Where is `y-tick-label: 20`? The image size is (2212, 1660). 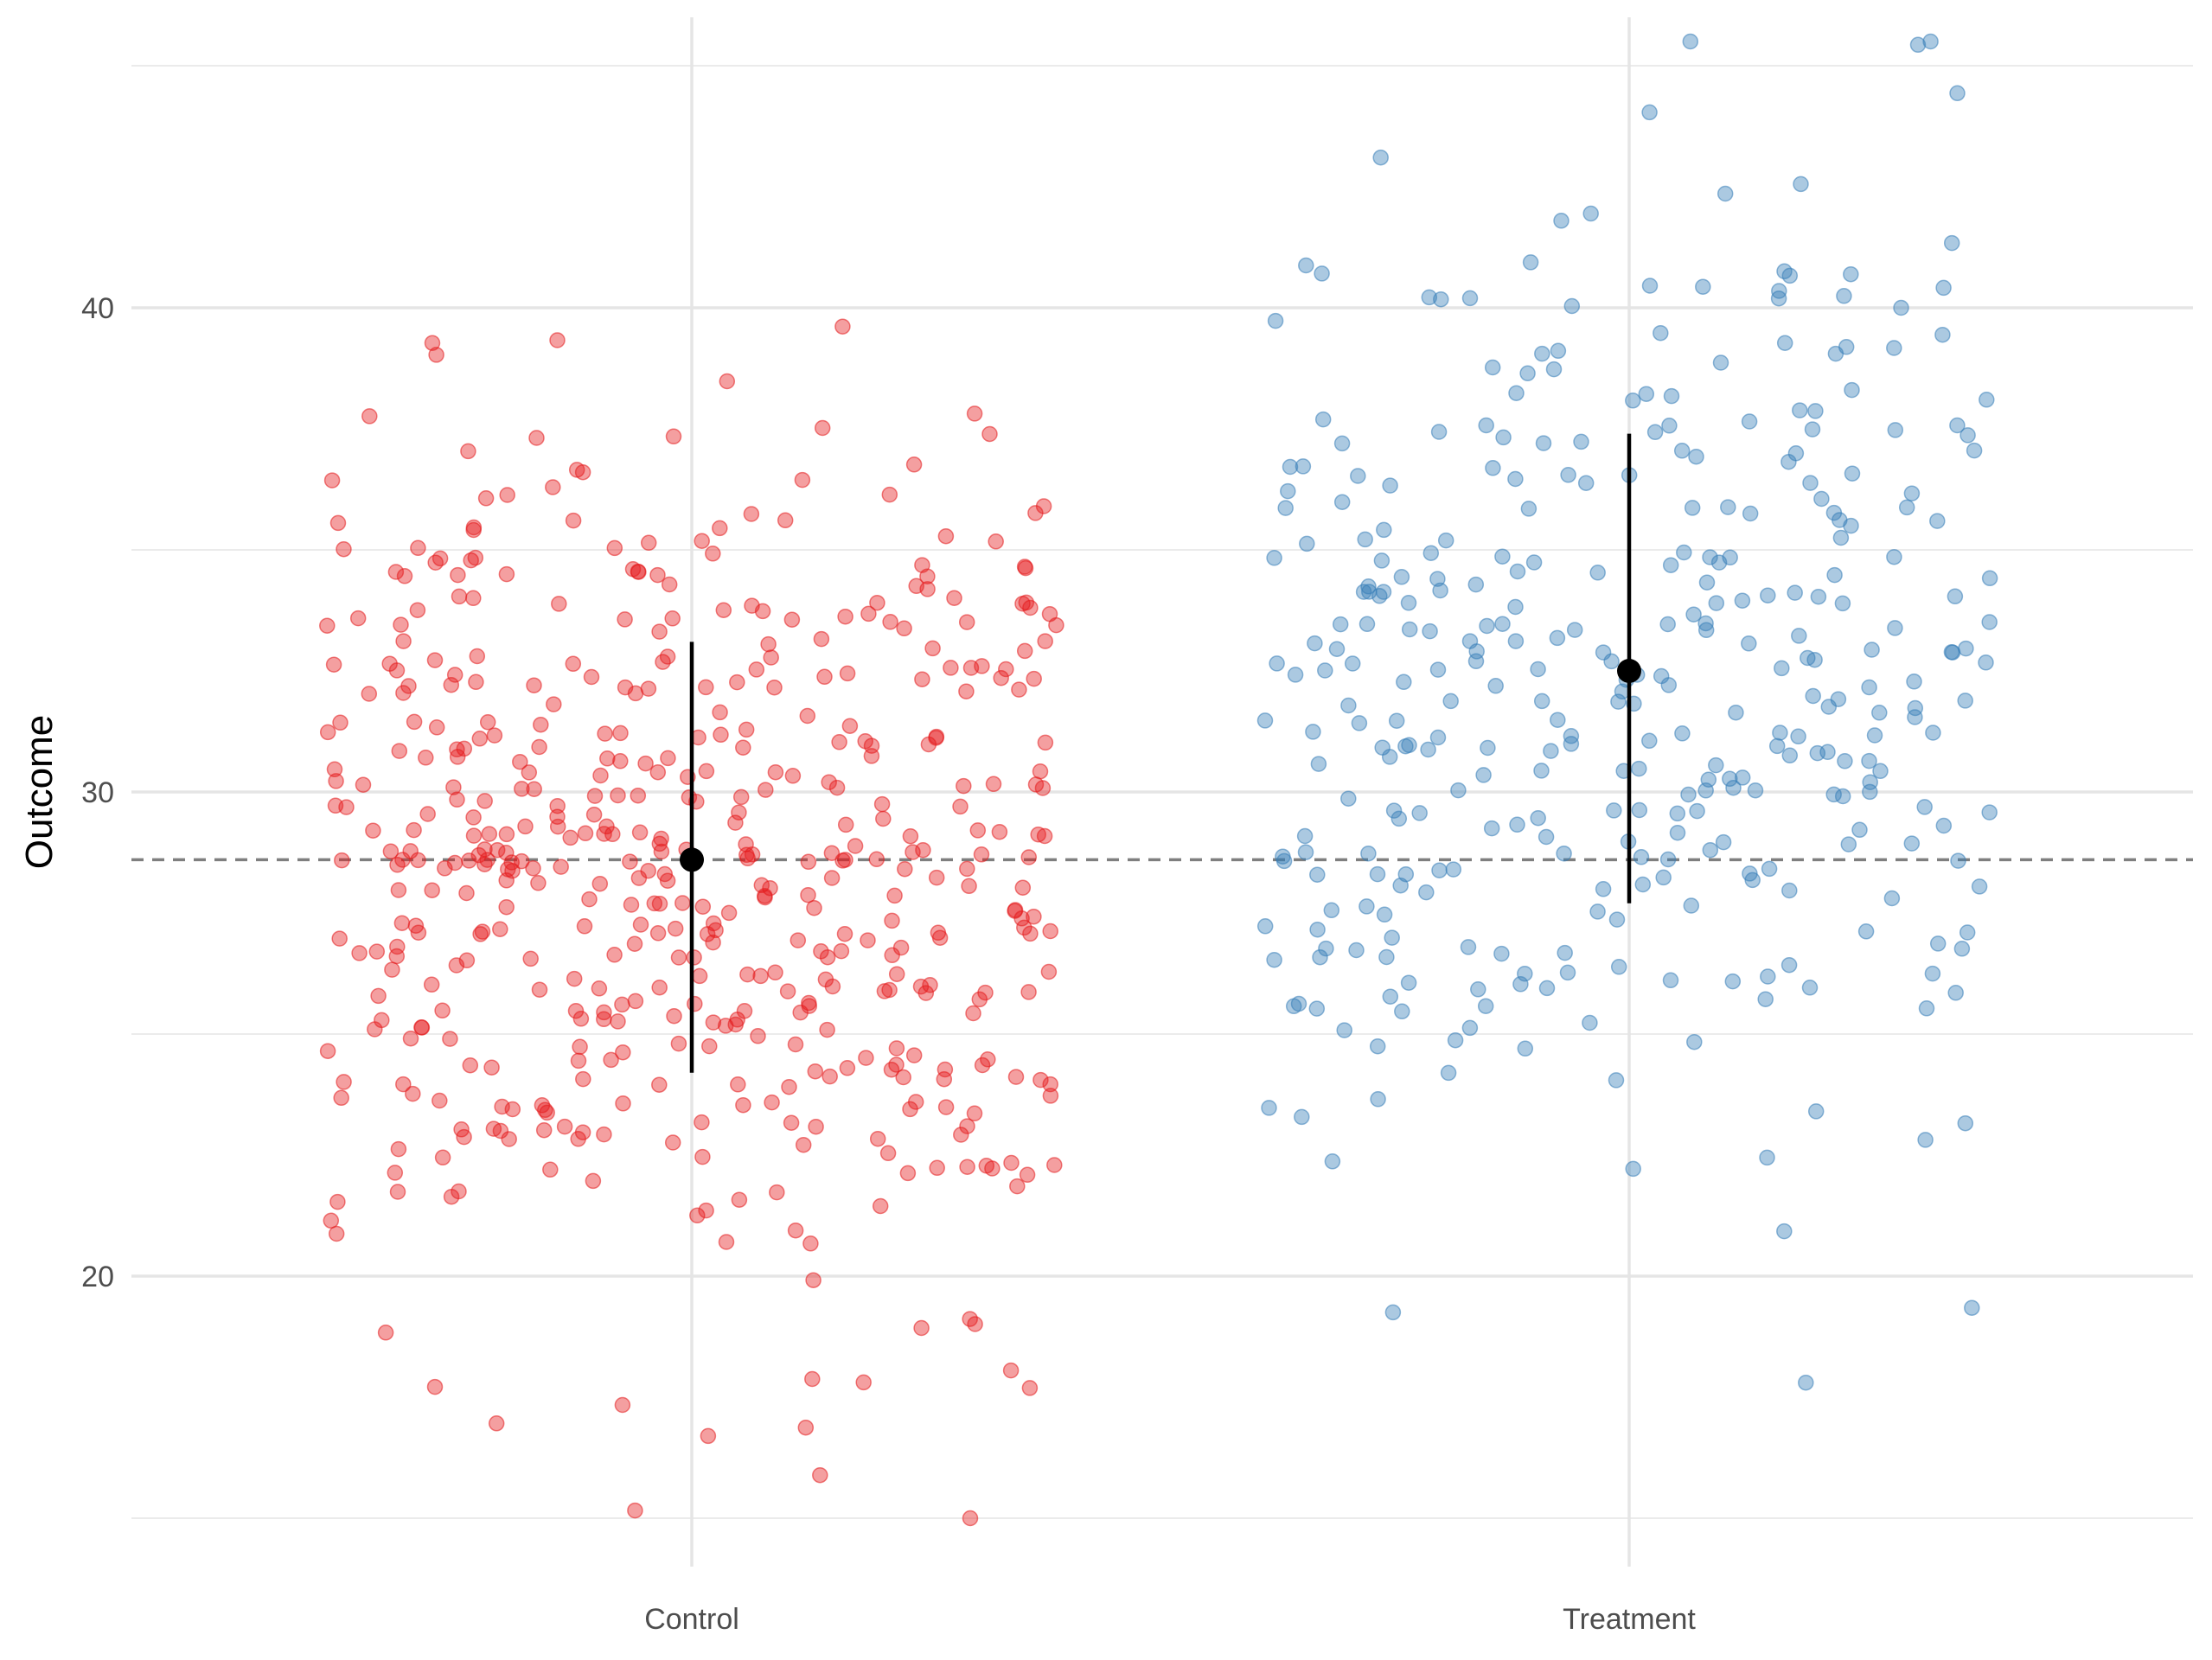
y-tick-label: 20 is located at coordinates (97, 1277).